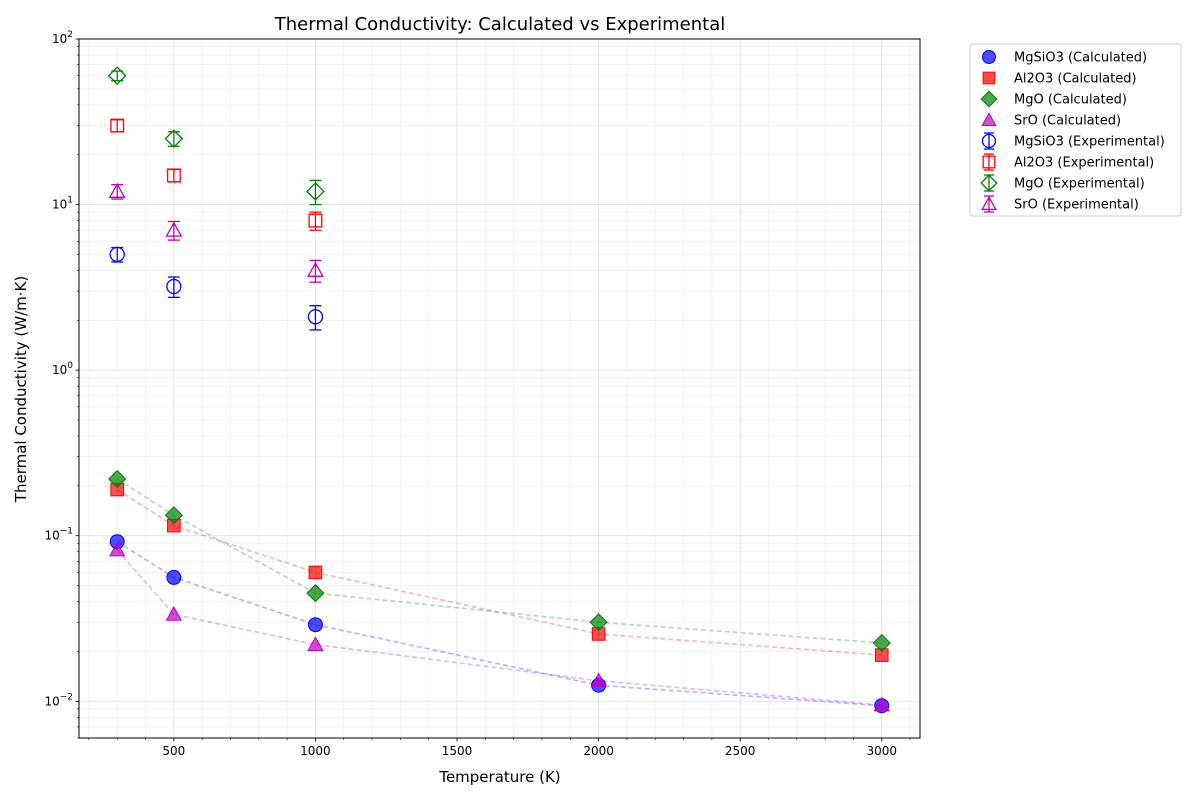 The width and height of the screenshot is (1200, 800). Describe the element at coordinates (62, 38) in the screenshot. I see `y-tick-label: 10²` at that location.